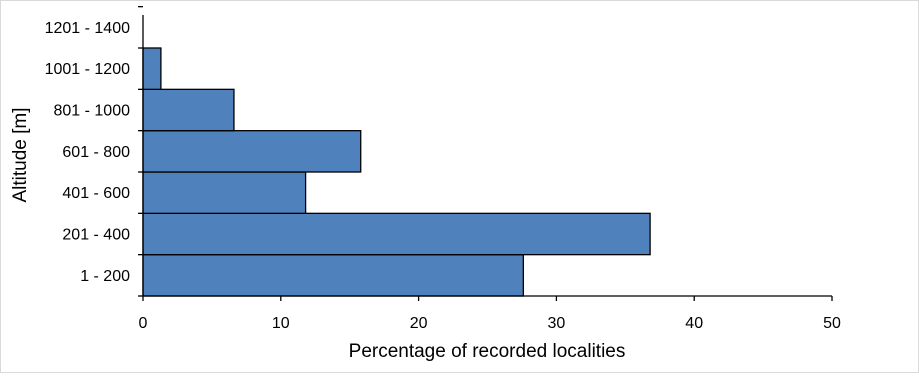 This screenshot has height=377, width=919. Describe the element at coordinates (91, 111) in the screenshot. I see `y-tick-label: 801 - 1000` at that location.